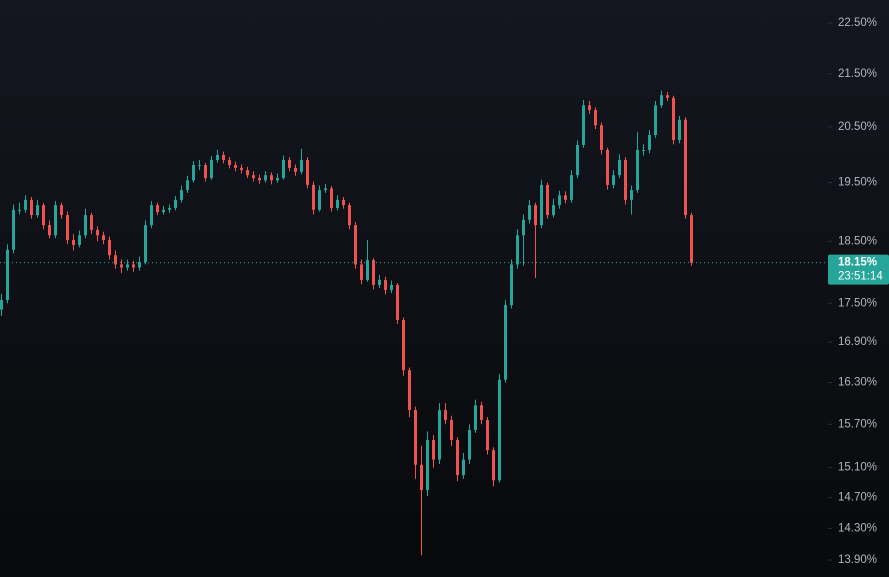 This screenshot has width=889, height=577. Describe the element at coordinates (857, 303) in the screenshot. I see `y-tick-label: 17.50%` at that location.